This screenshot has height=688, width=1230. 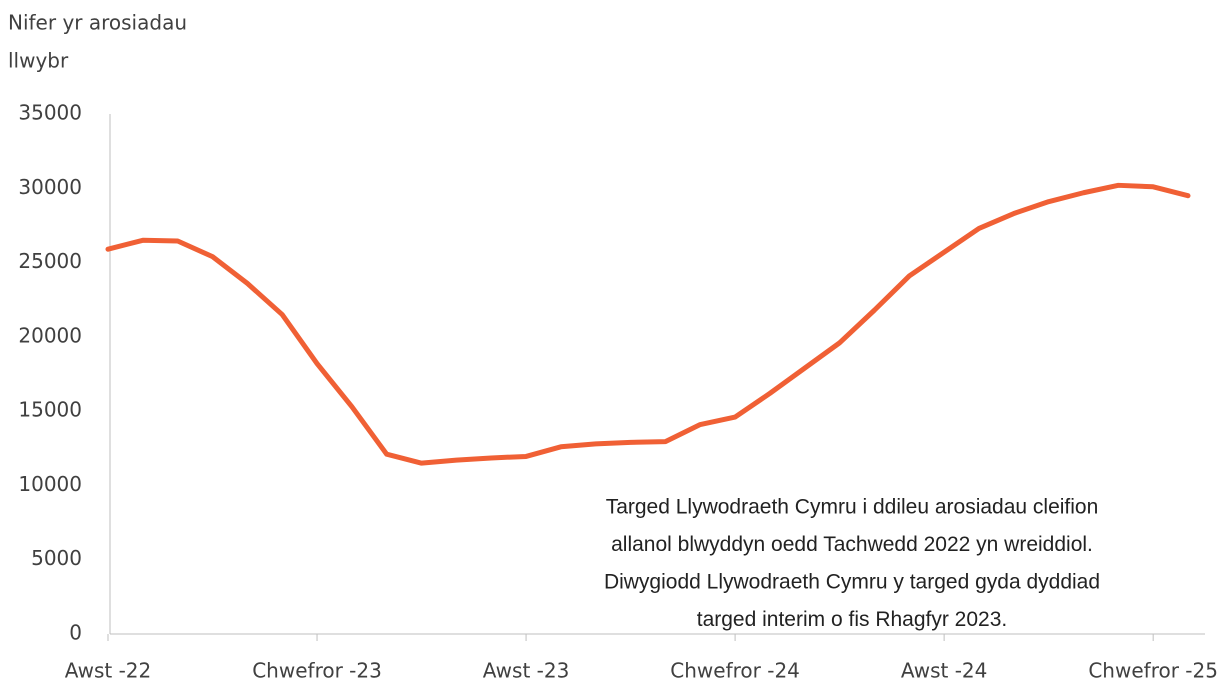 What do you see at coordinates (735, 671) in the screenshot?
I see `x-tick-label: Chwefror -24` at bounding box center [735, 671].